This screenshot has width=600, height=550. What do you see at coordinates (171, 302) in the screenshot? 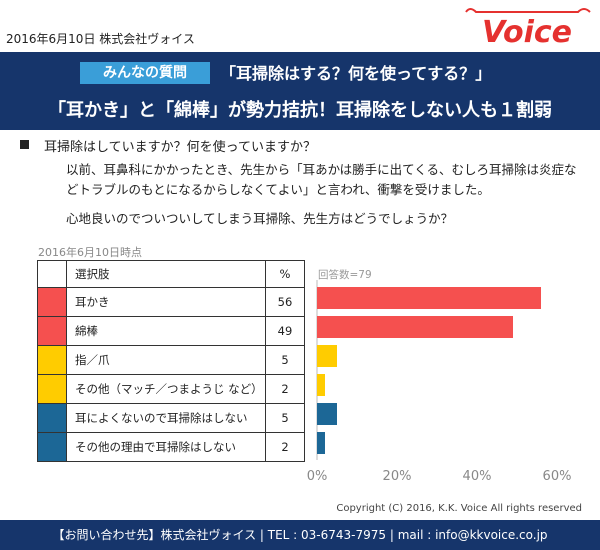
I see `table-row: 耳かき 56` at bounding box center [171, 302].